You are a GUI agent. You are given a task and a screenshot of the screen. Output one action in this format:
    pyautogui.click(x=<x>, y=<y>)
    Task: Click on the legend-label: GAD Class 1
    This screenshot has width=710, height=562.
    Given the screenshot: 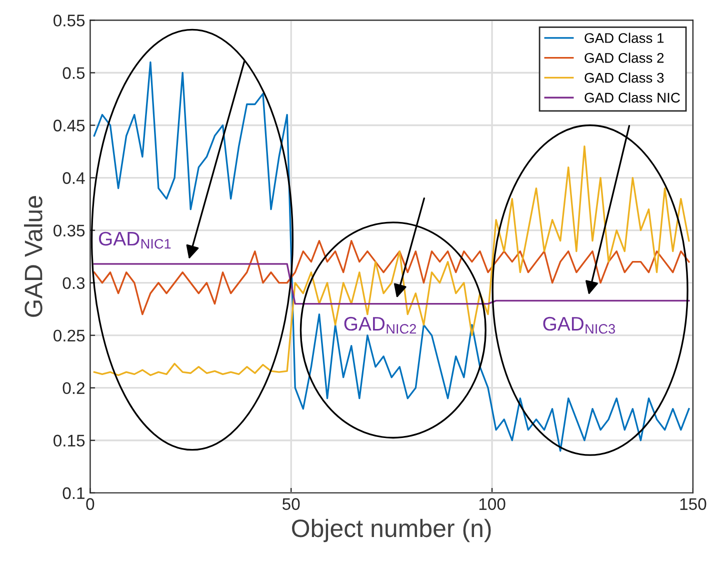 What is the action you would take?
    pyautogui.click(x=624, y=37)
    